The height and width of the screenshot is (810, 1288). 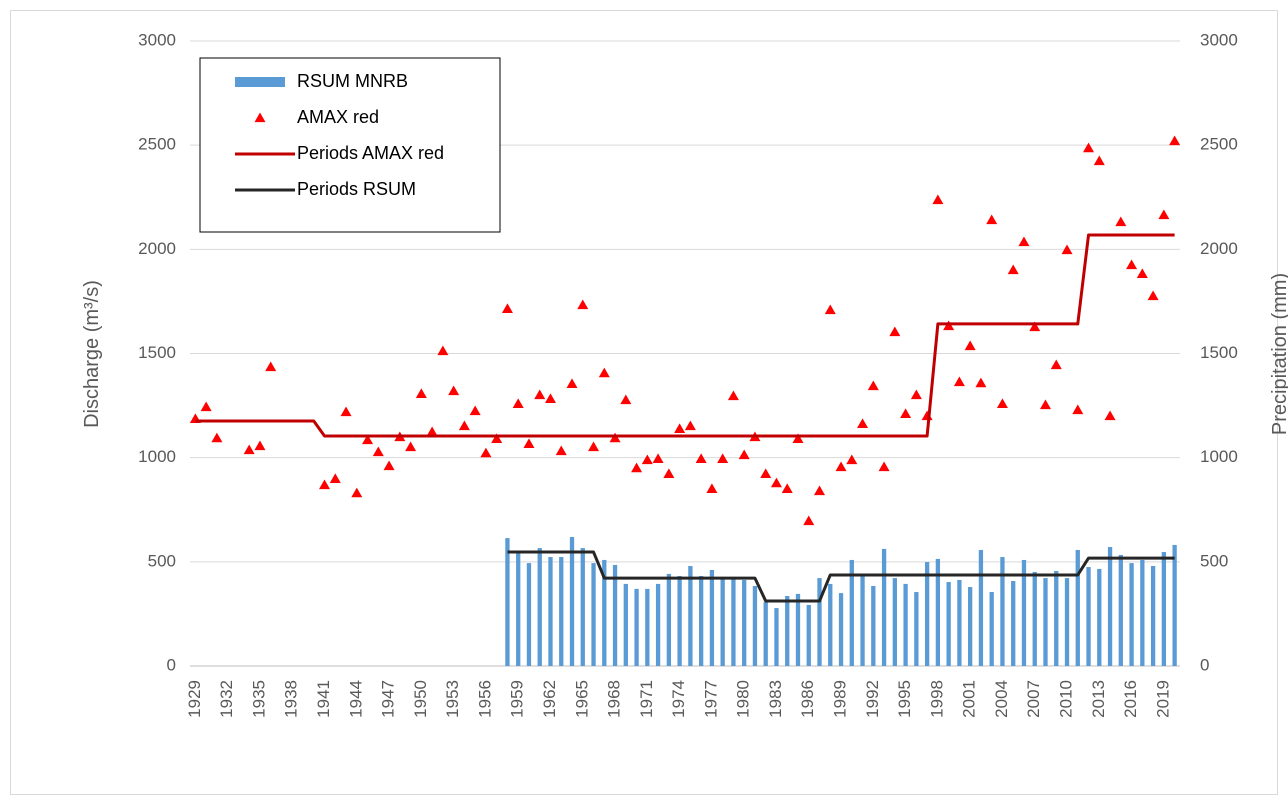 I want to click on x-tick-label: 1935, so click(x=258, y=699).